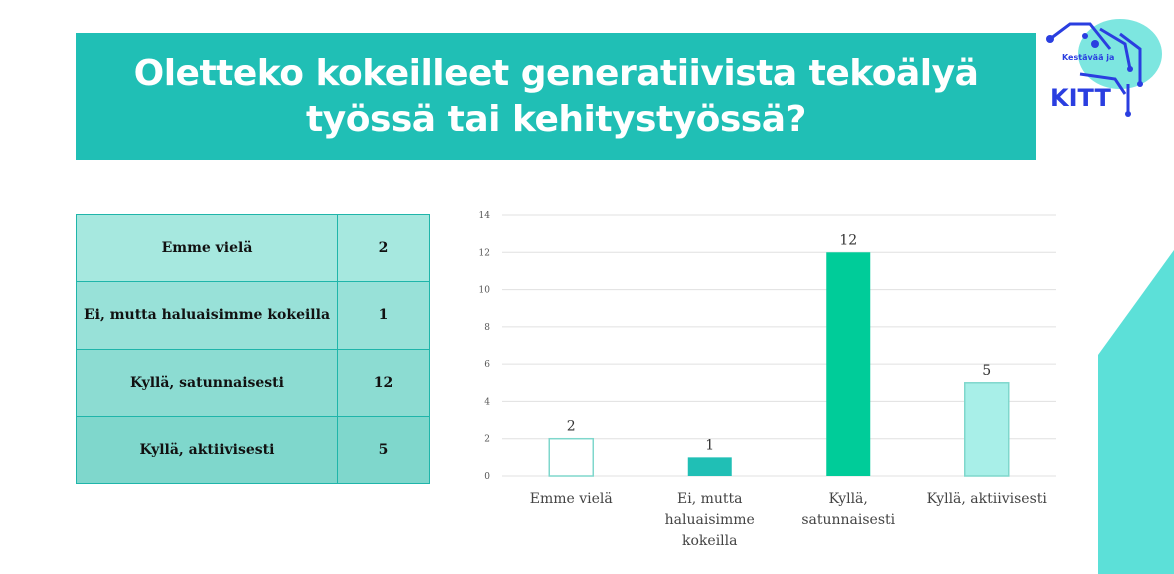  What do you see at coordinates (848, 520) in the screenshot?
I see `x-tick-label: satunnaisesti` at bounding box center [848, 520].